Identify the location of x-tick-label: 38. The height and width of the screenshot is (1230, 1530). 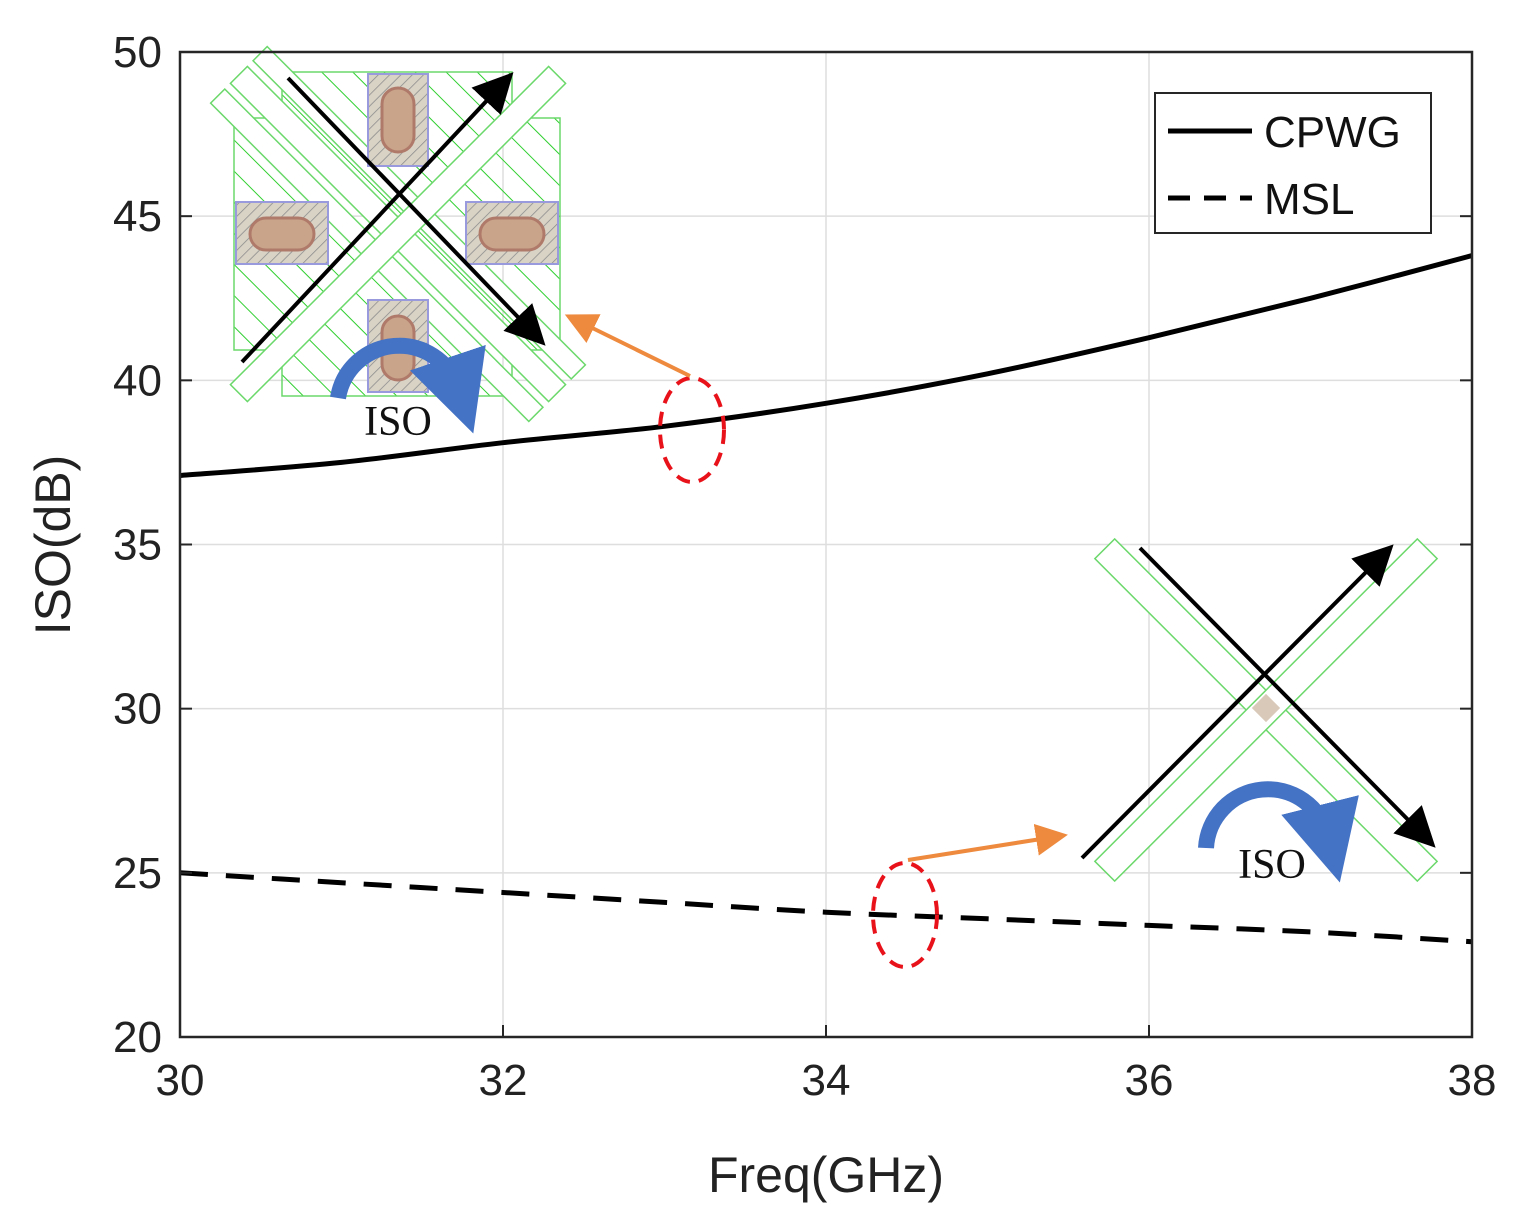
(1472, 1080).